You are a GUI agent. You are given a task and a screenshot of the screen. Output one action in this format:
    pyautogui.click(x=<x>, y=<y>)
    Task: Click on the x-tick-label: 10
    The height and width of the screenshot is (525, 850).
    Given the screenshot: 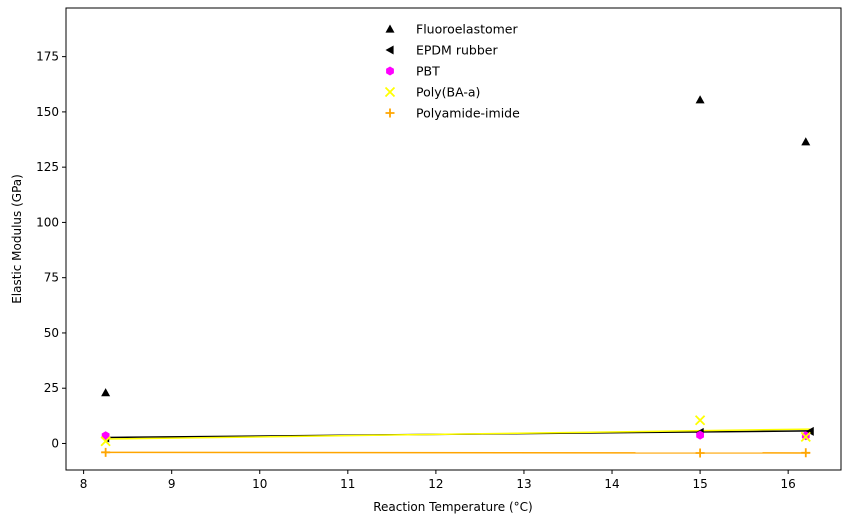 What is the action you would take?
    pyautogui.click(x=259, y=484)
    